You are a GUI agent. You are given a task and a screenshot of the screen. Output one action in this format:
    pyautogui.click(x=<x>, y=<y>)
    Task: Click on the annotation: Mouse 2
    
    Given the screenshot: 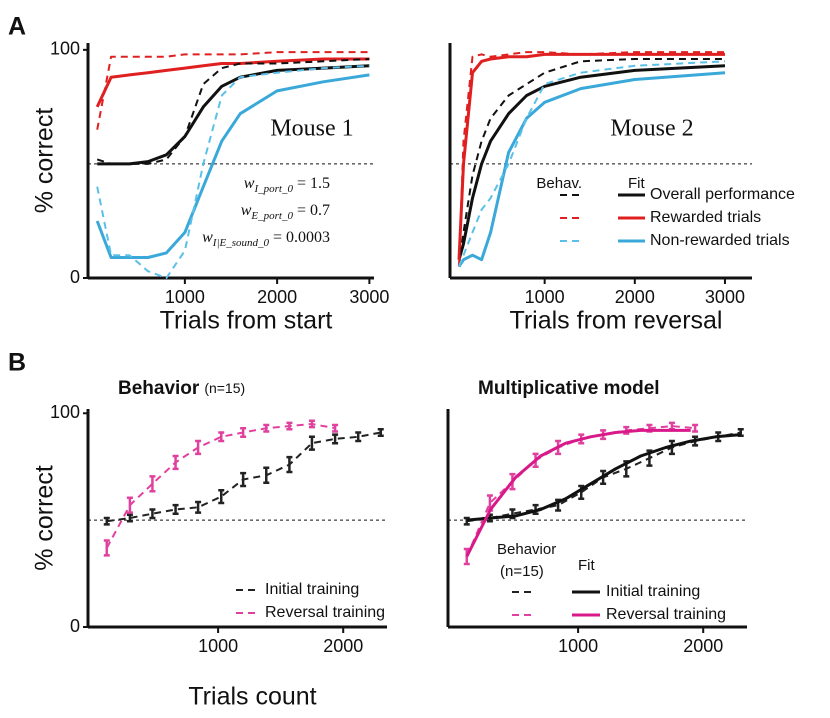 What is the action you would take?
    pyautogui.click(x=651, y=129)
    